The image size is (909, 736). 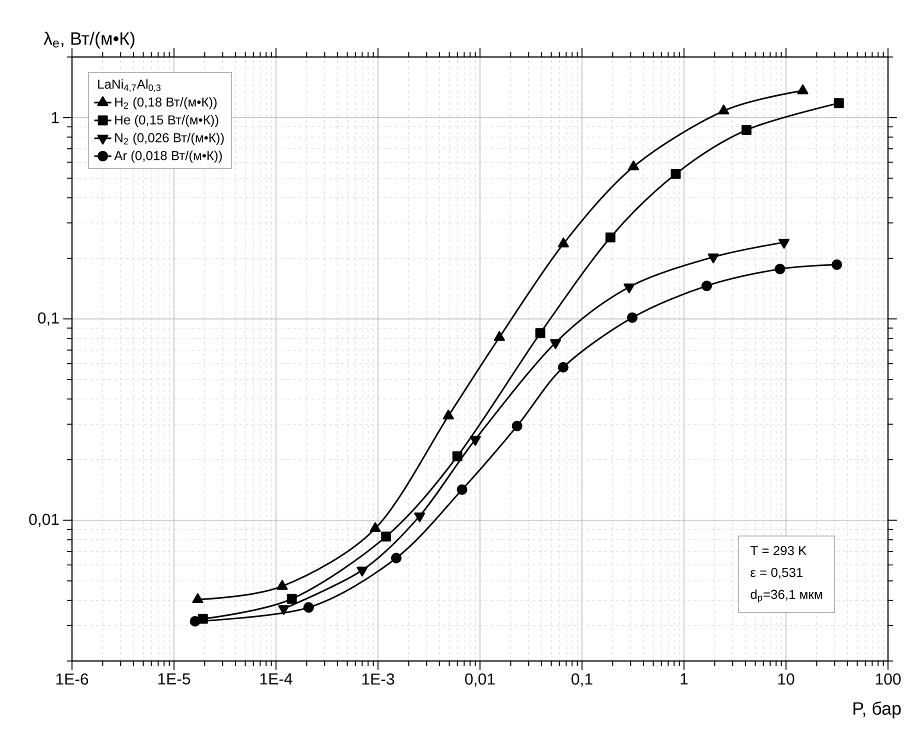 What do you see at coordinates (684, 678) in the screenshot?
I see `x-tick-label: 1` at bounding box center [684, 678].